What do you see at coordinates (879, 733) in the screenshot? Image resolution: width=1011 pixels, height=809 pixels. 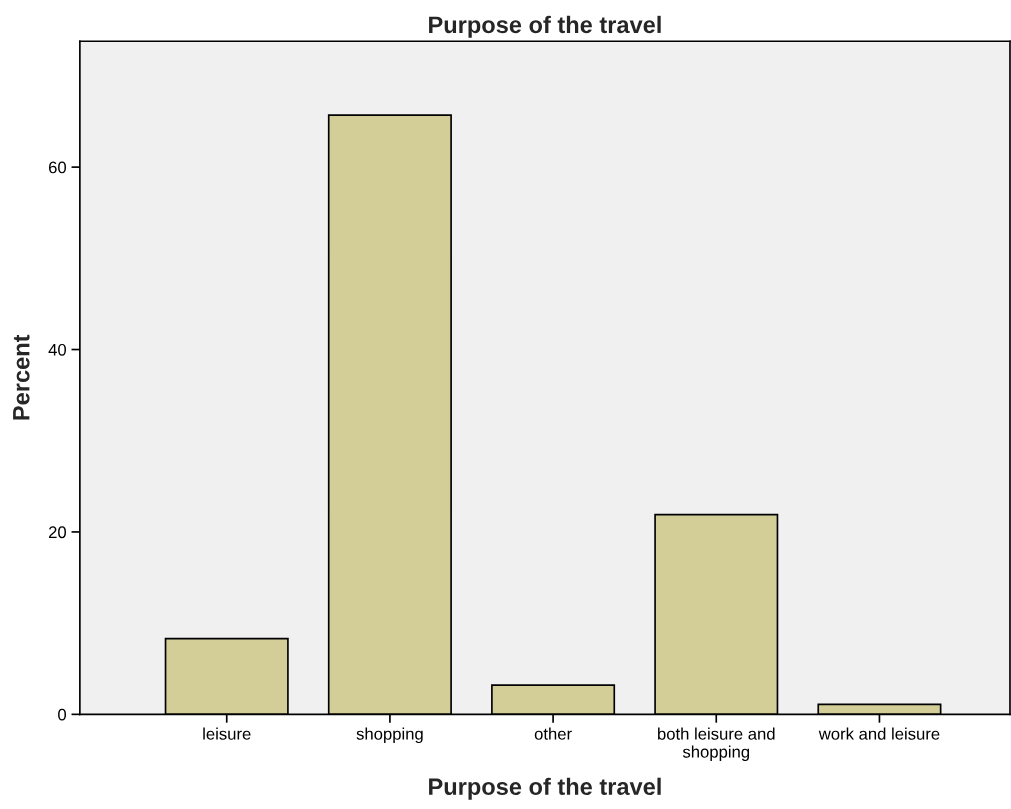 I see `x-tick-label: work and leisure` at bounding box center [879, 733].